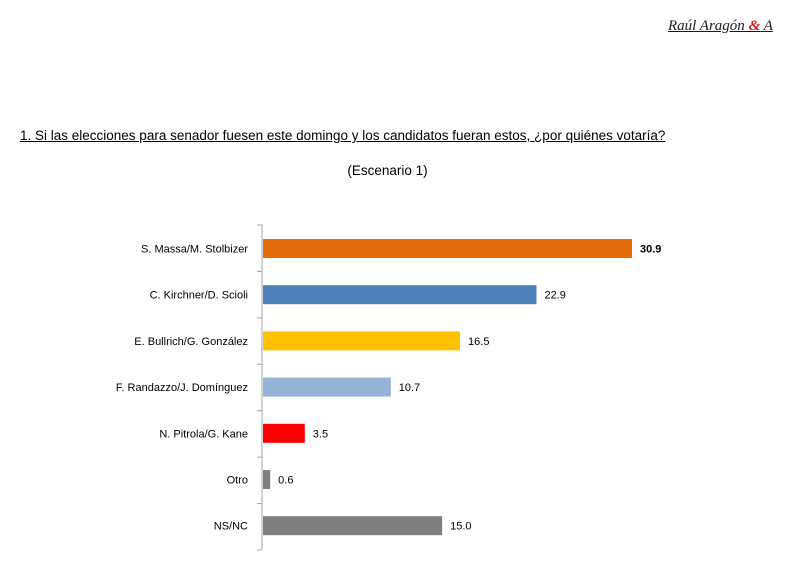  What do you see at coordinates (199, 296) in the screenshot?
I see `category-label: C. Kirchner/D. Scioli` at bounding box center [199, 296].